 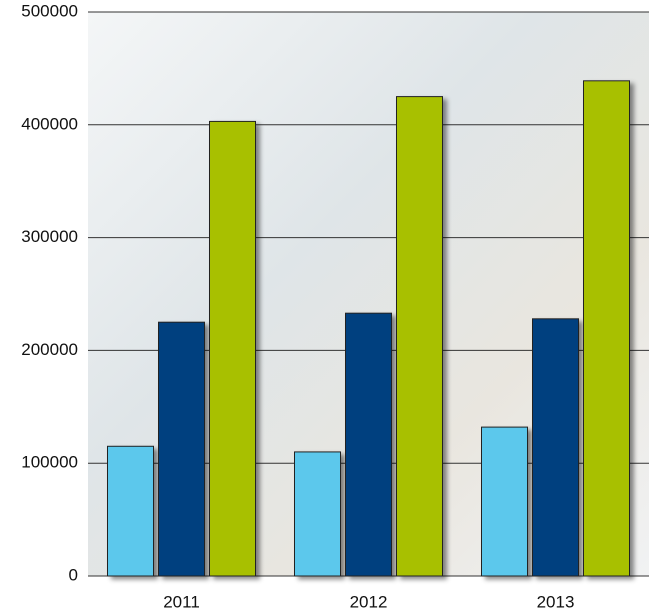 What do you see at coordinates (49, 462) in the screenshot?
I see `y-tick-label: 100000` at bounding box center [49, 462].